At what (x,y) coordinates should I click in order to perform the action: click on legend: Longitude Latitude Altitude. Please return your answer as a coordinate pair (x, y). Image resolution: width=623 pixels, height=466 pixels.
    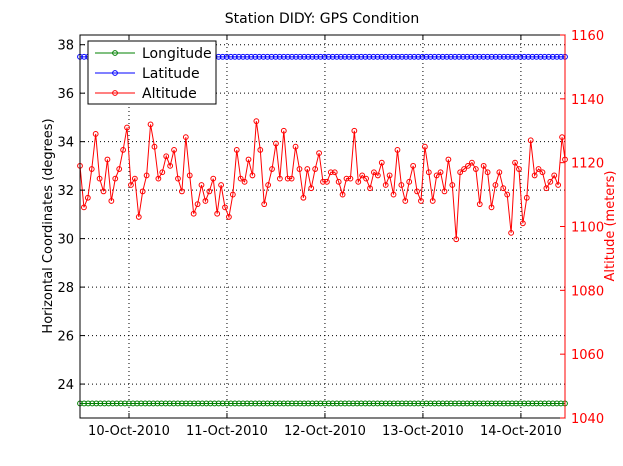
    Looking at the image, I should click on (152, 72).